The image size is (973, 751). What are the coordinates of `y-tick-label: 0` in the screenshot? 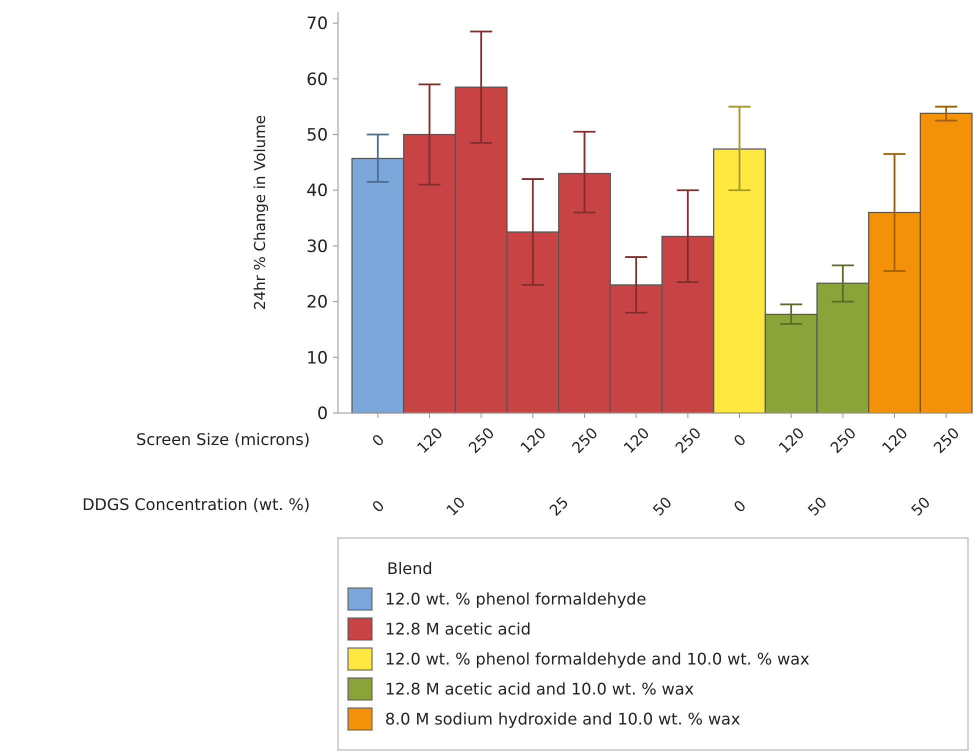 It's located at (322, 414).